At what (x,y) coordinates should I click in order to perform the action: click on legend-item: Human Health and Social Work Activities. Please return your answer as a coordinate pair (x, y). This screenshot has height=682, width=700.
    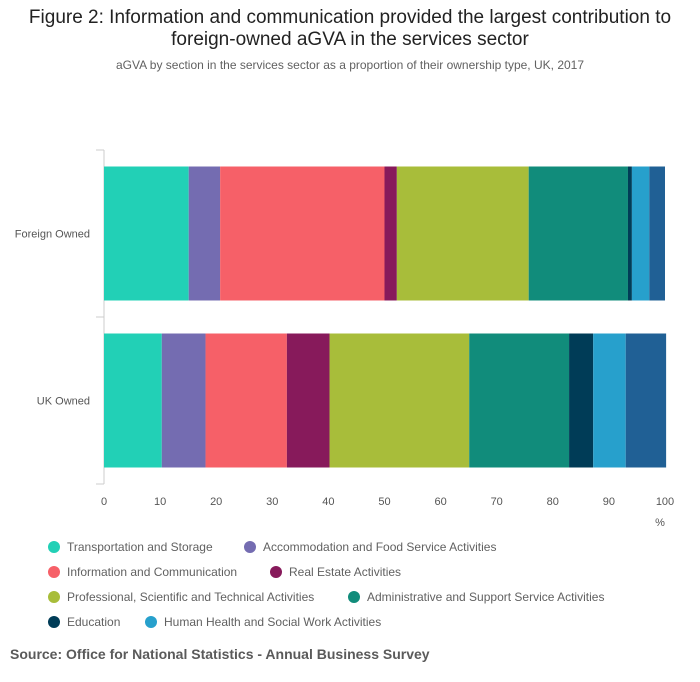
    Looking at the image, I should click on (263, 622).